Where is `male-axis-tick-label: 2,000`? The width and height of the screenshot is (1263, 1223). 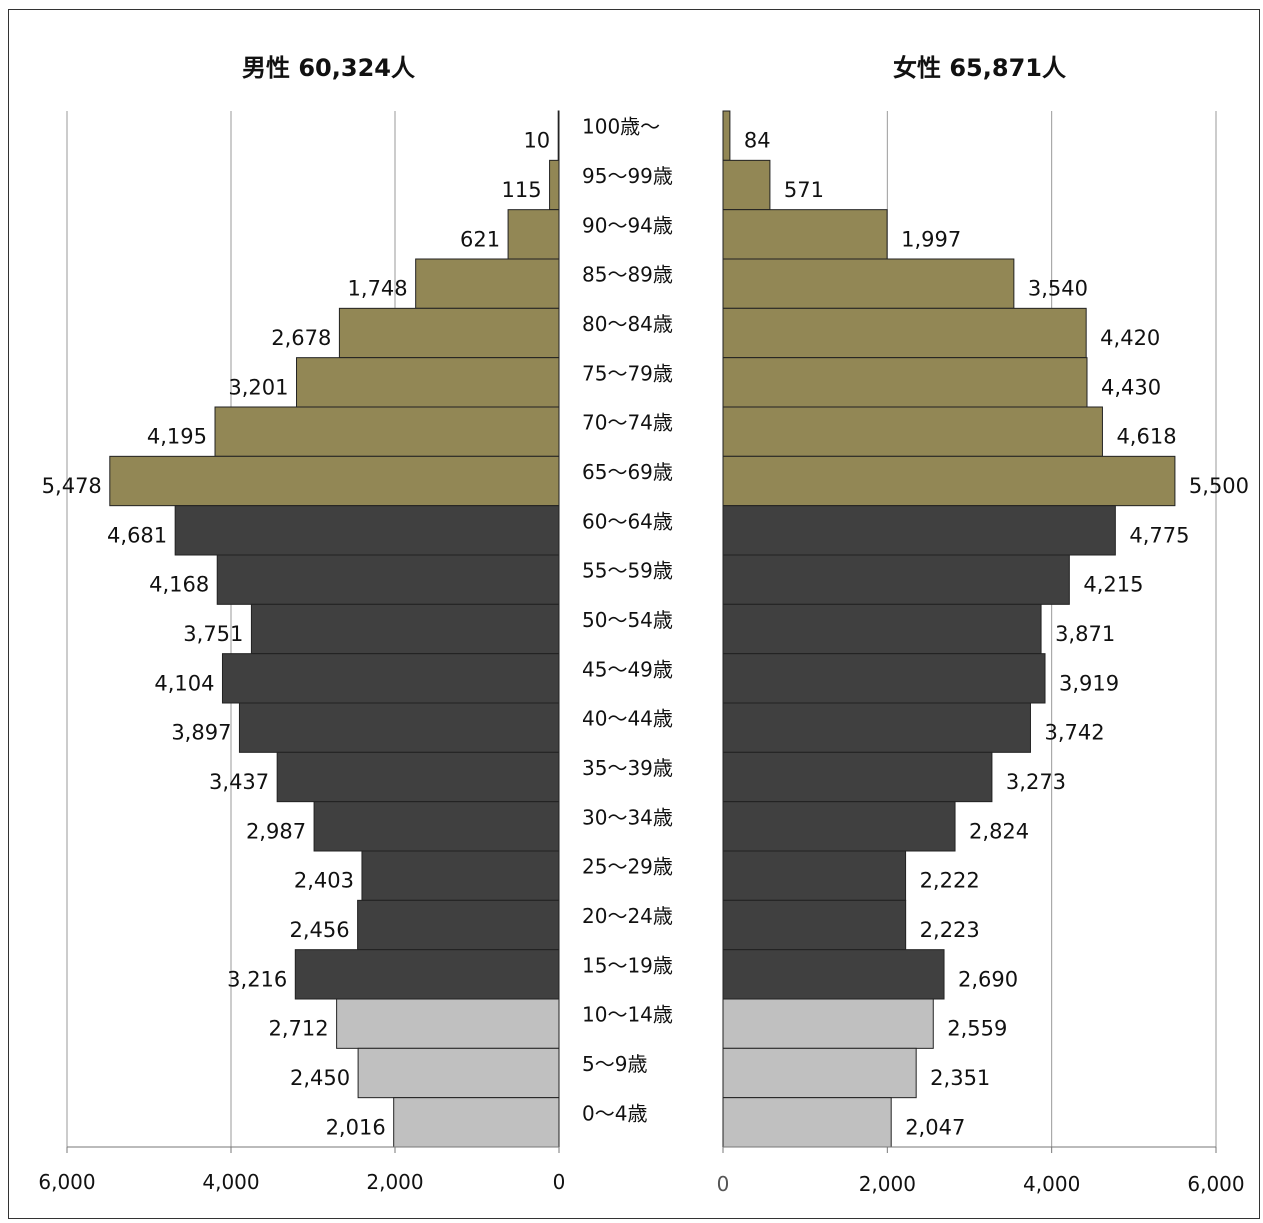 male-axis-tick-label: 2,000 is located at coordinates (394, 1182).